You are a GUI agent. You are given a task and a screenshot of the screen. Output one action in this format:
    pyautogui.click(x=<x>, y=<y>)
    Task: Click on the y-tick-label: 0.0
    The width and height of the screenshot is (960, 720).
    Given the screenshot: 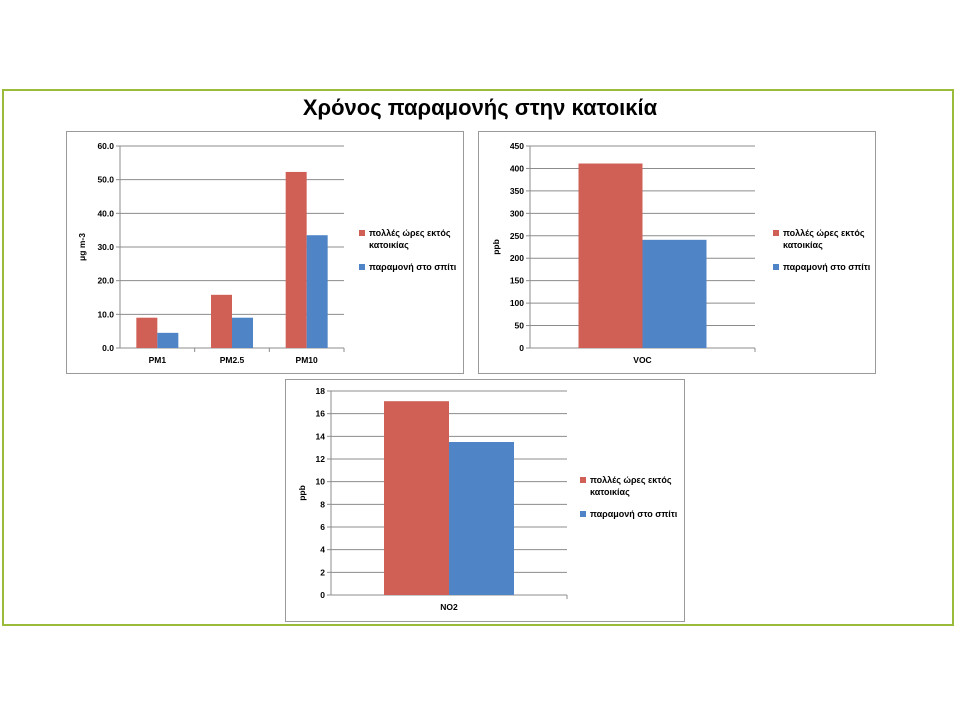 What is the action you would take?
    pyautogui.click(x=108, y=348)
    